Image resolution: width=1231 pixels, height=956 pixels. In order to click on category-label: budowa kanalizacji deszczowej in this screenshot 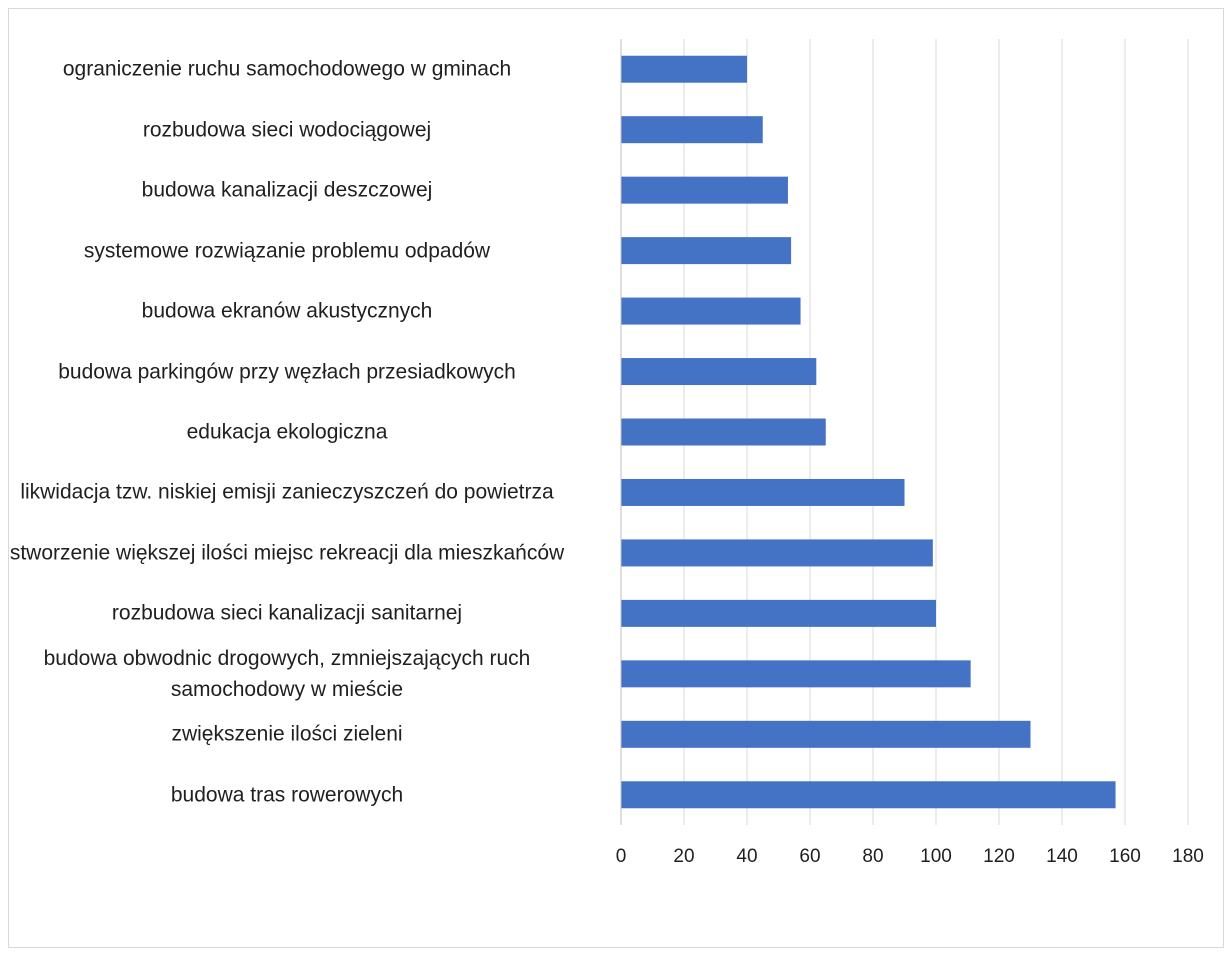, I will do `click(287, 190)`.